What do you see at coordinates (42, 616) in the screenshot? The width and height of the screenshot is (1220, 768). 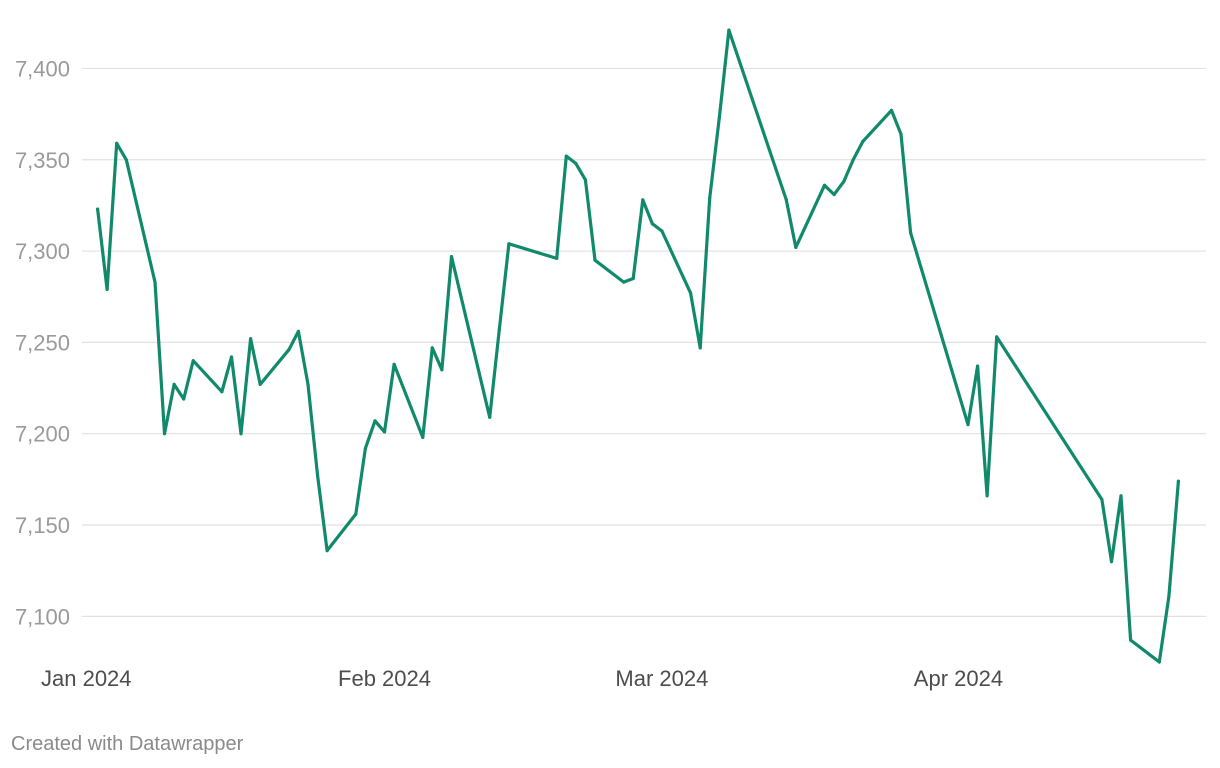 I see `y-tick-label: 7,100` at bounding box center [42, 616].